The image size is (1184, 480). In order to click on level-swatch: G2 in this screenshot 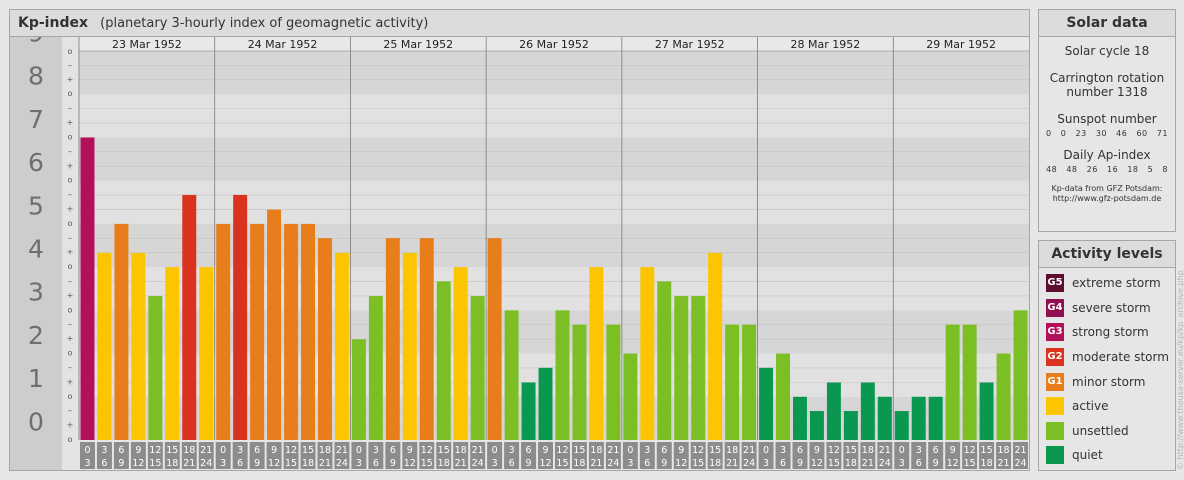, I will do `click(1055, 357)`.